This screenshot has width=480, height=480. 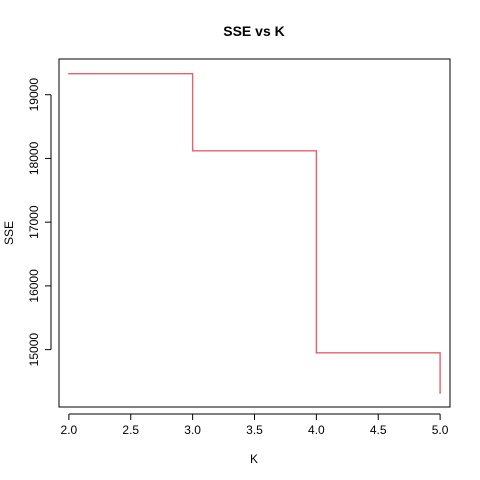 I want to click on y-tick-label: 18000, so click(x=34, y=158).